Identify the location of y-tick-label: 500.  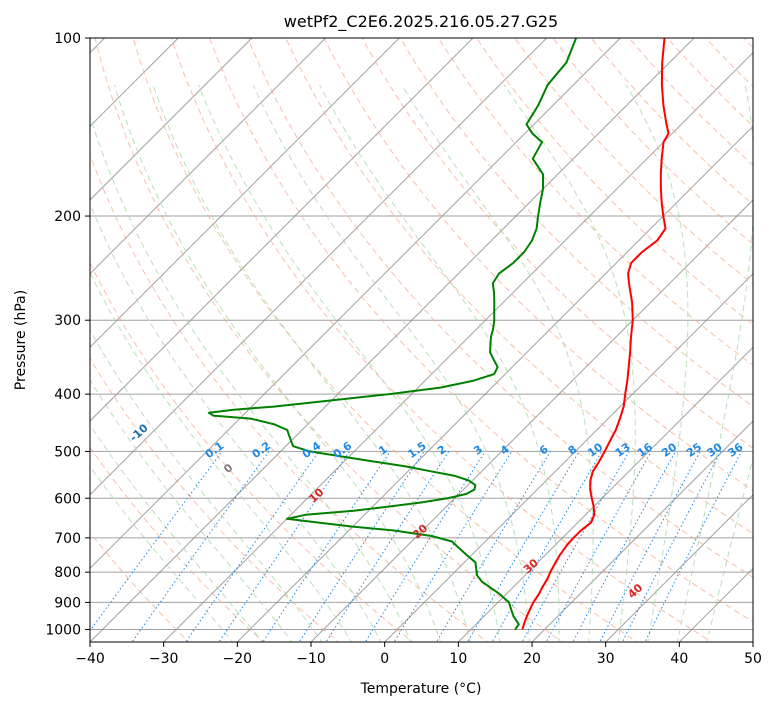
(67, 452).